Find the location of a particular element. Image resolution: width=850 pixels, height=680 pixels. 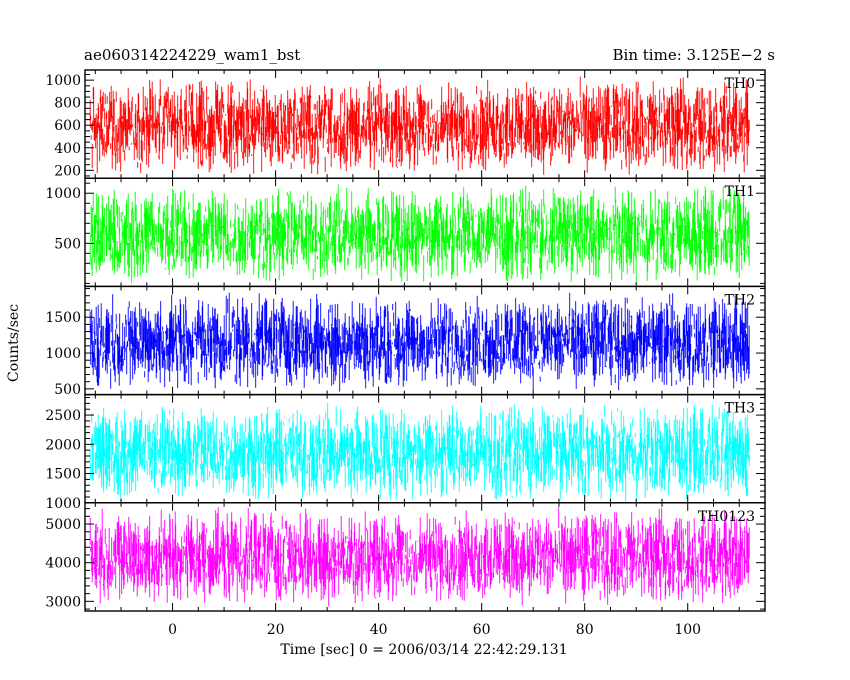

panel-frame-th0123 is located at coordinates (425, 557).